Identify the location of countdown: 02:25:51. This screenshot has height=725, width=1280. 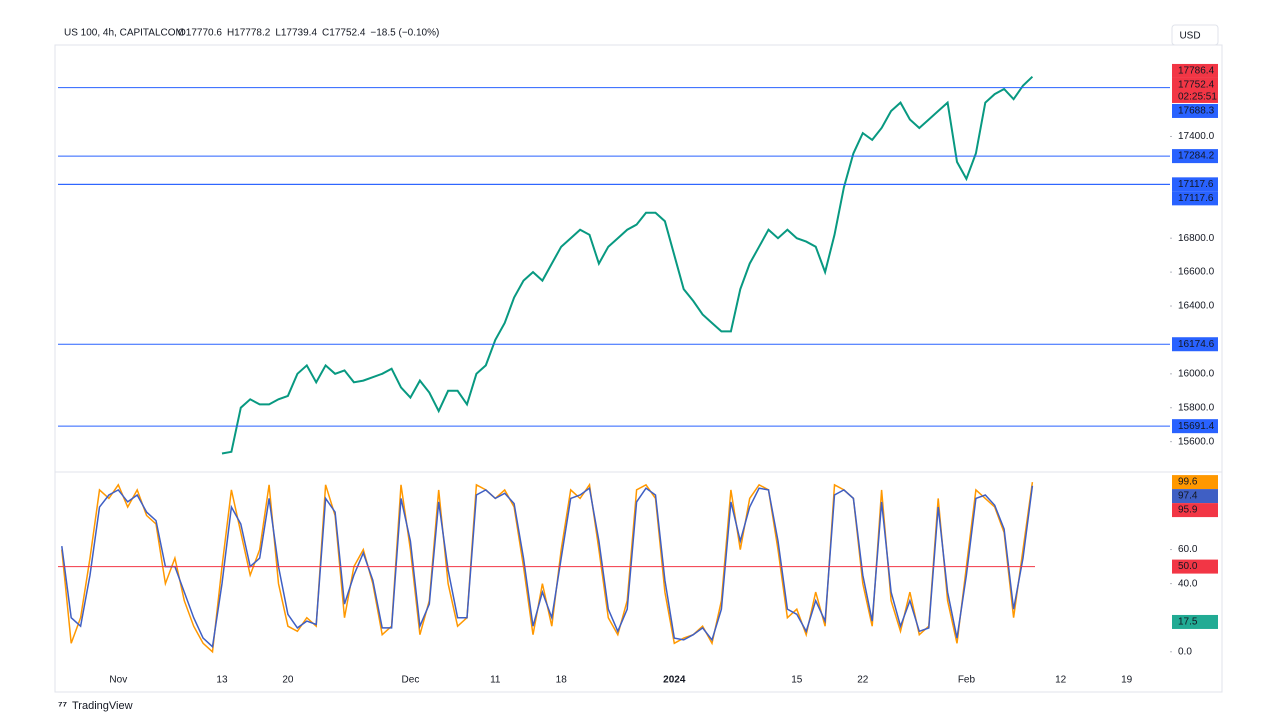
(1197, 97).